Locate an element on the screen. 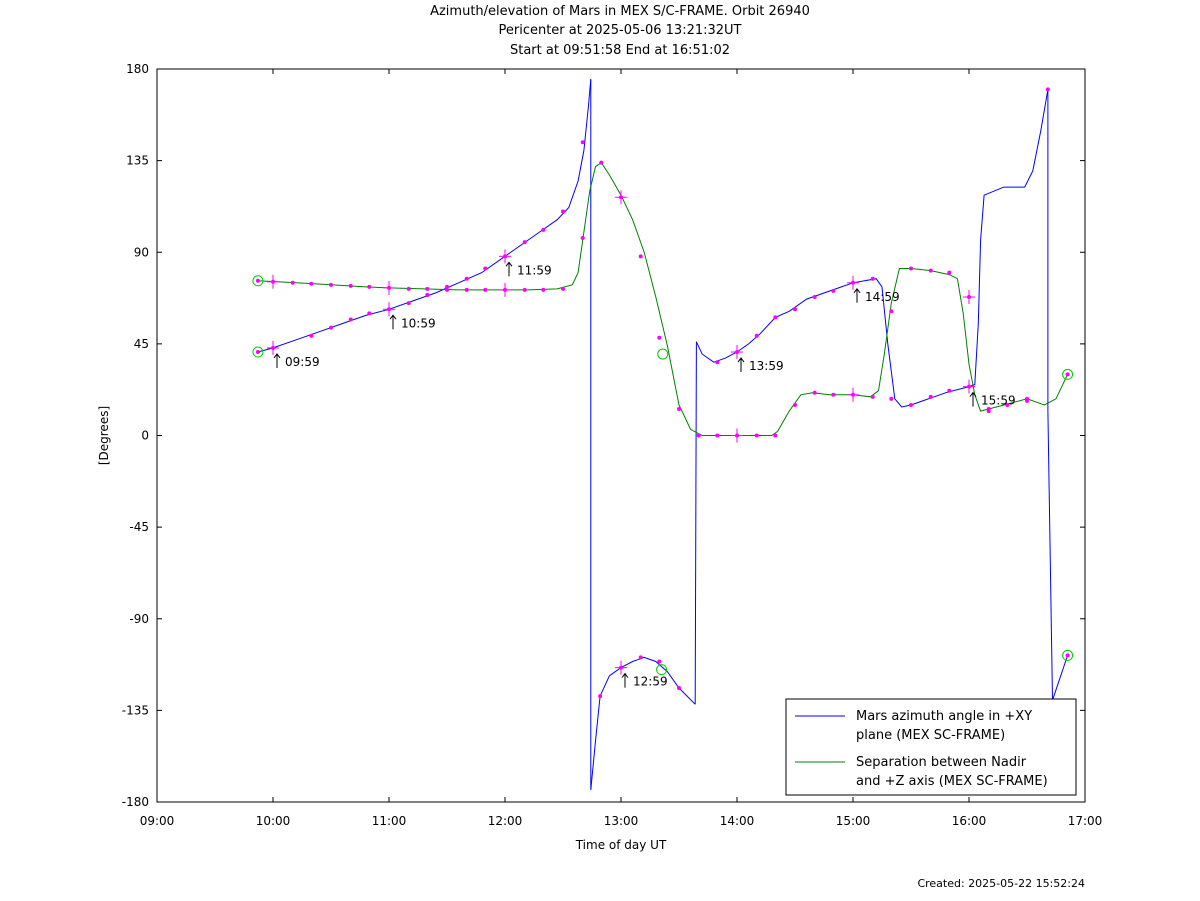 This screenshot has width=1200, height=901. time-annotation-3: 12:59 is located at coordinates (644, 680).